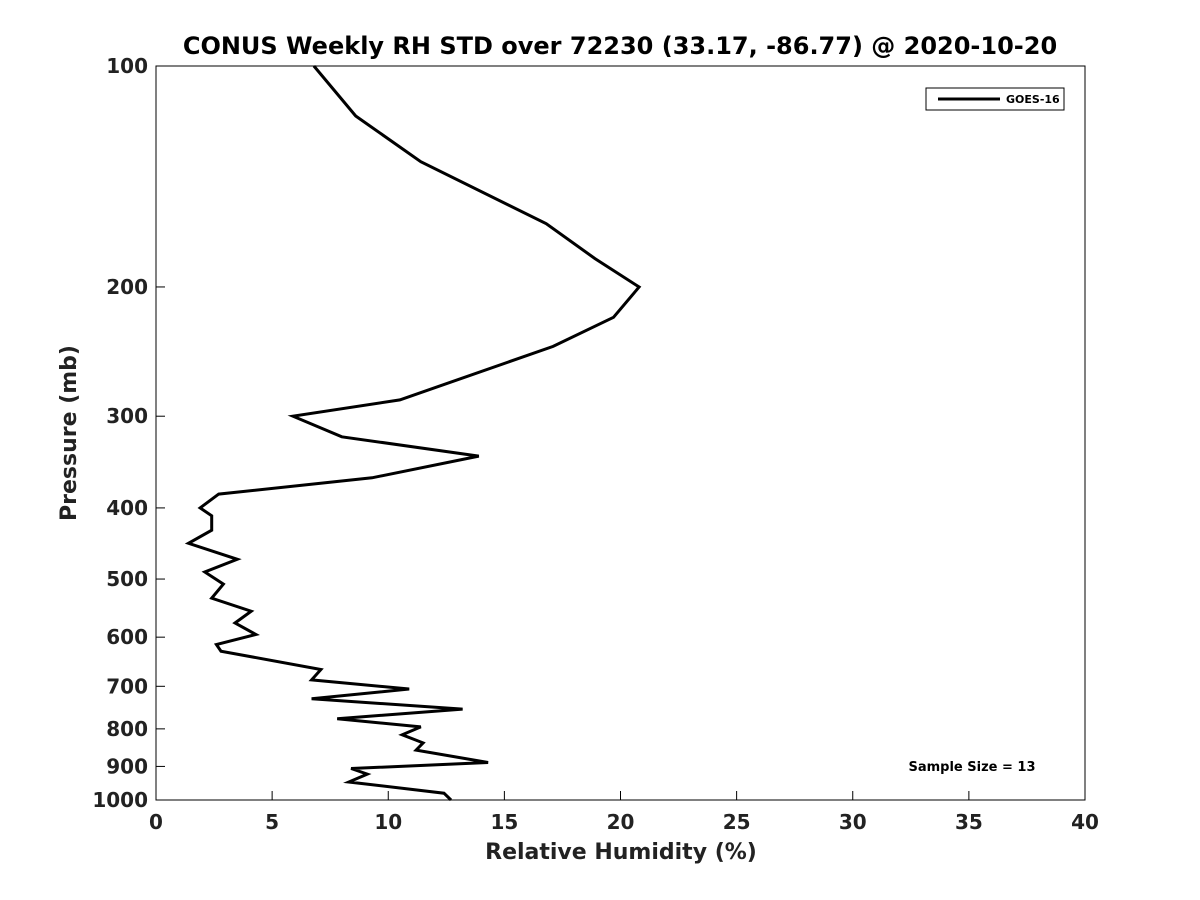 Image resolution: width=1200 pixels, height=900 pixels. What do you see at coordinates (127, 637) in the screenshot?
I see `y-tick-label: 600` at bounding box center [127, 637].